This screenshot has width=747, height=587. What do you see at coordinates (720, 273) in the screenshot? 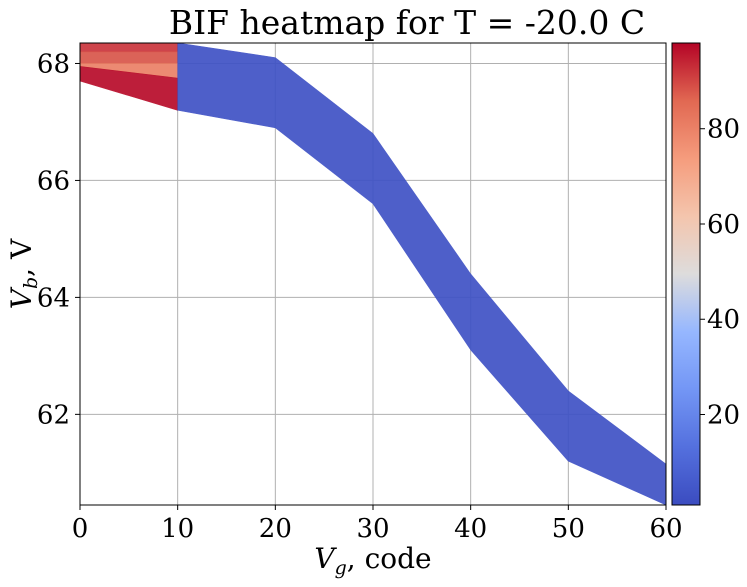
I see `colorbar-ticks: 20 40 60 80` at bounding box center [720, 273].